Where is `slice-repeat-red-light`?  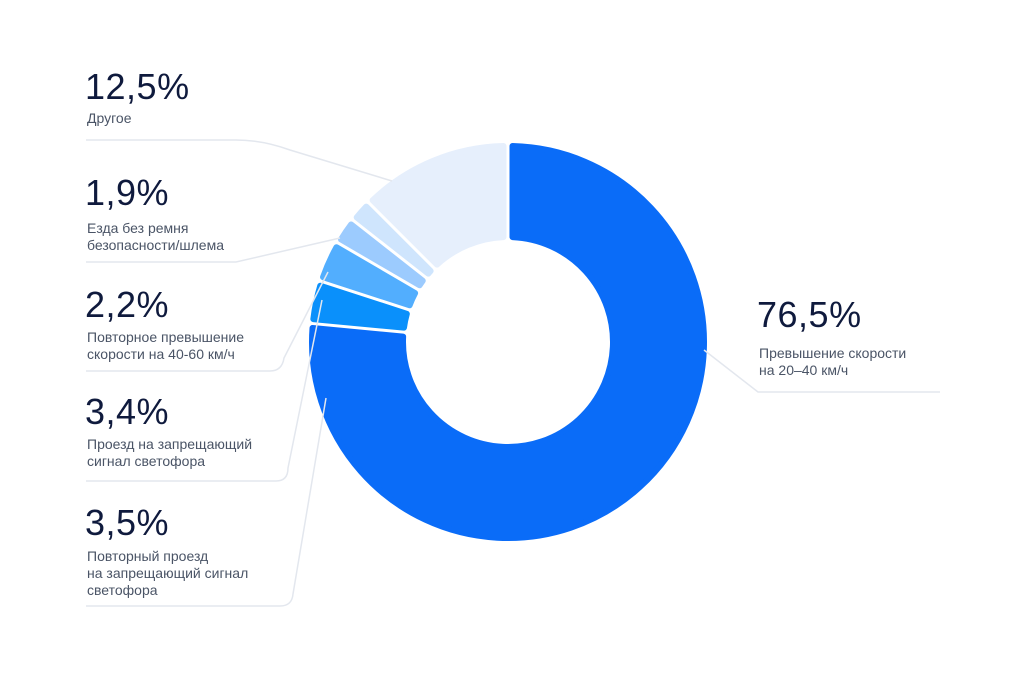 slice-repeat-red-light is located at coordinates (360, 306).